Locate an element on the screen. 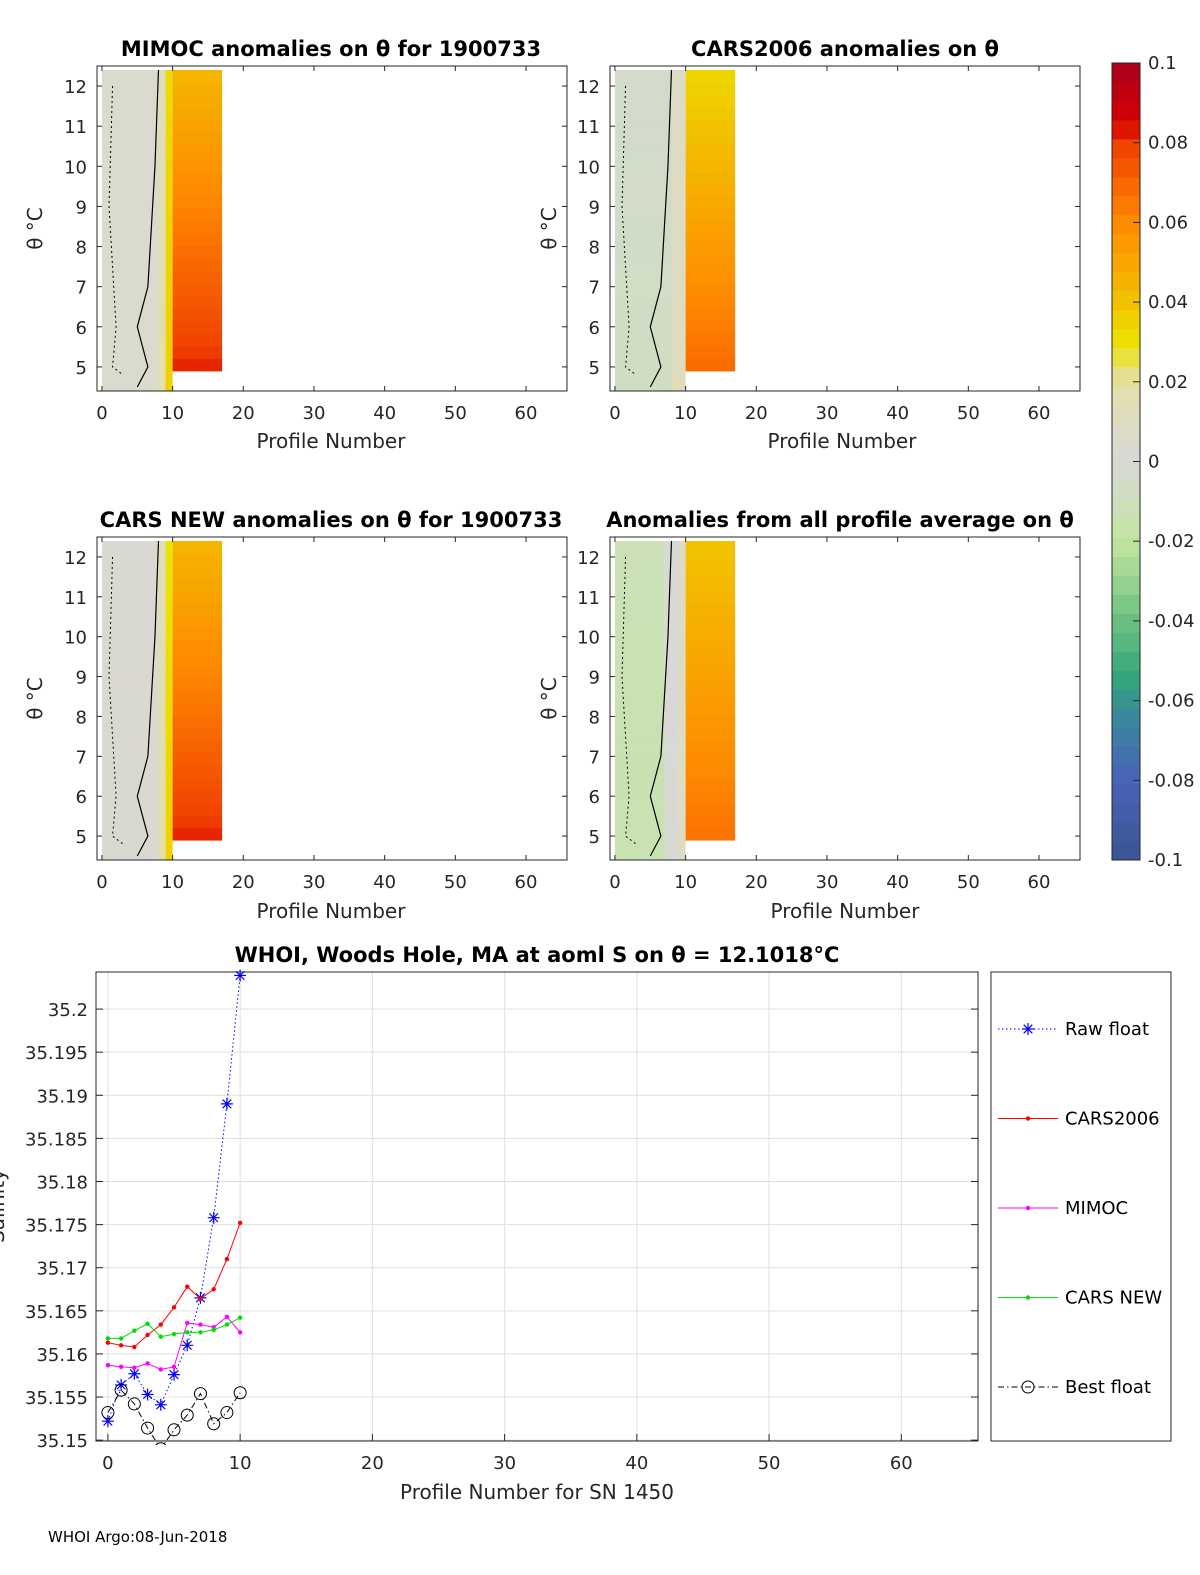 The height and width of the screenshot is (1575, 1200). x-tick-label: 10 is located at coordinates (685, 882).